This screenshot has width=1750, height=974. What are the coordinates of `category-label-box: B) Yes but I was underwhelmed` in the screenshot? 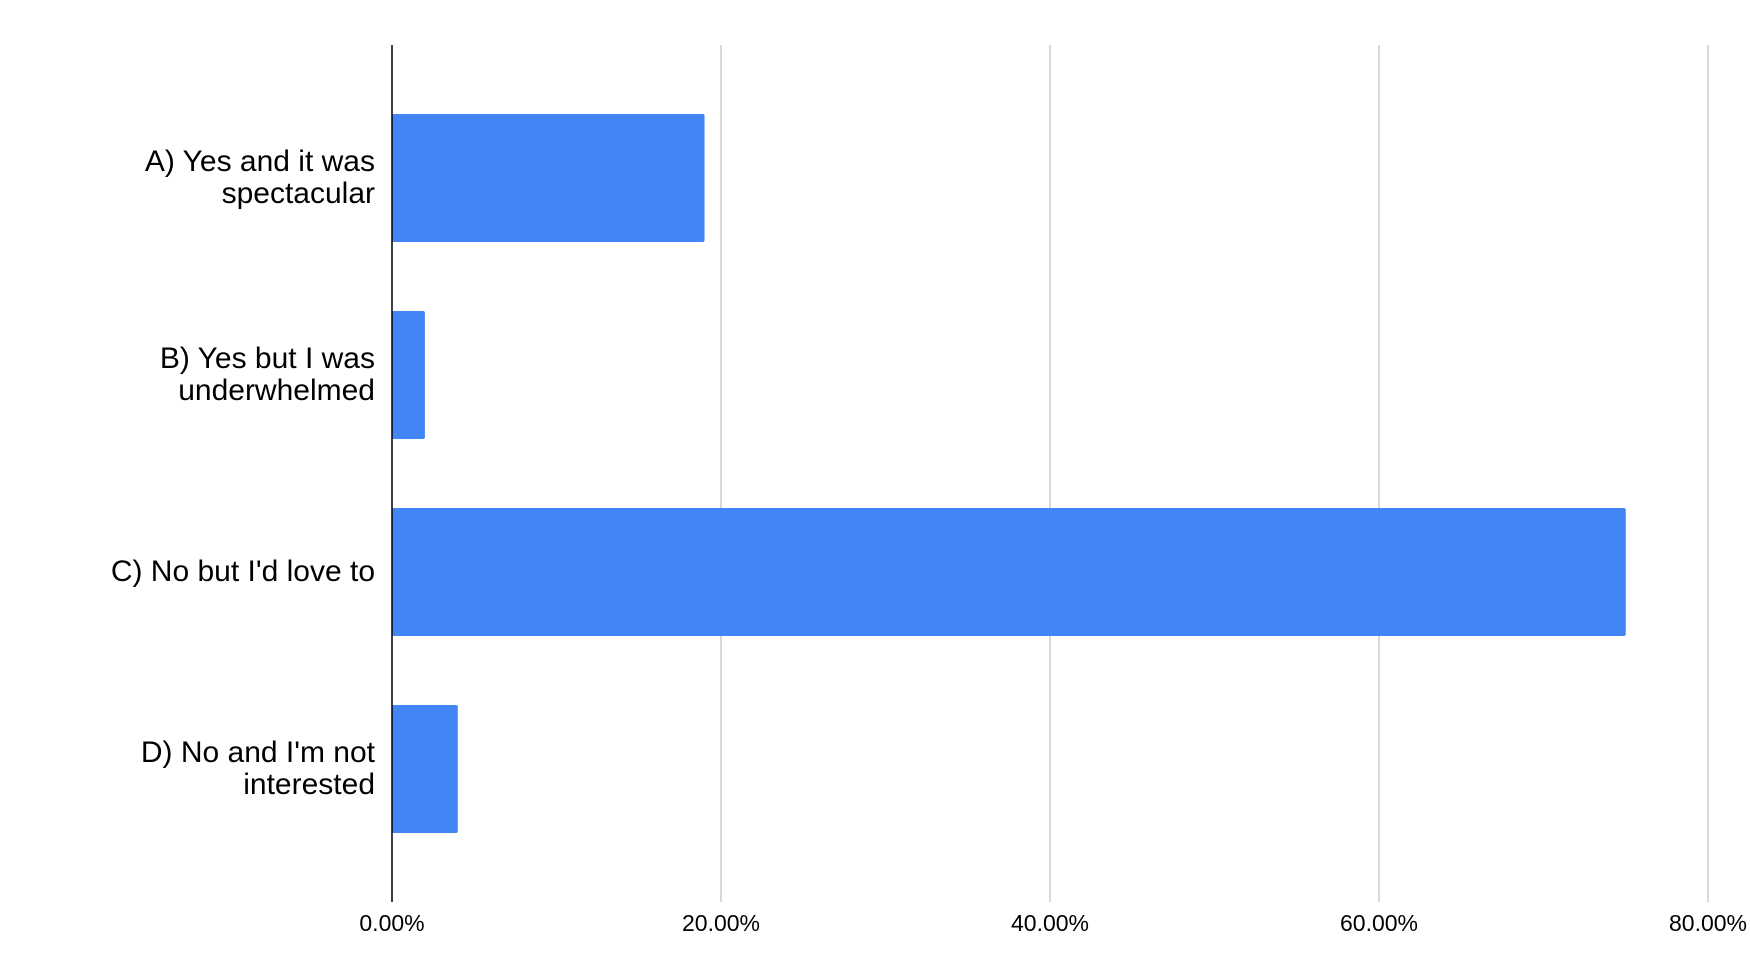 It's located at (267, 374).